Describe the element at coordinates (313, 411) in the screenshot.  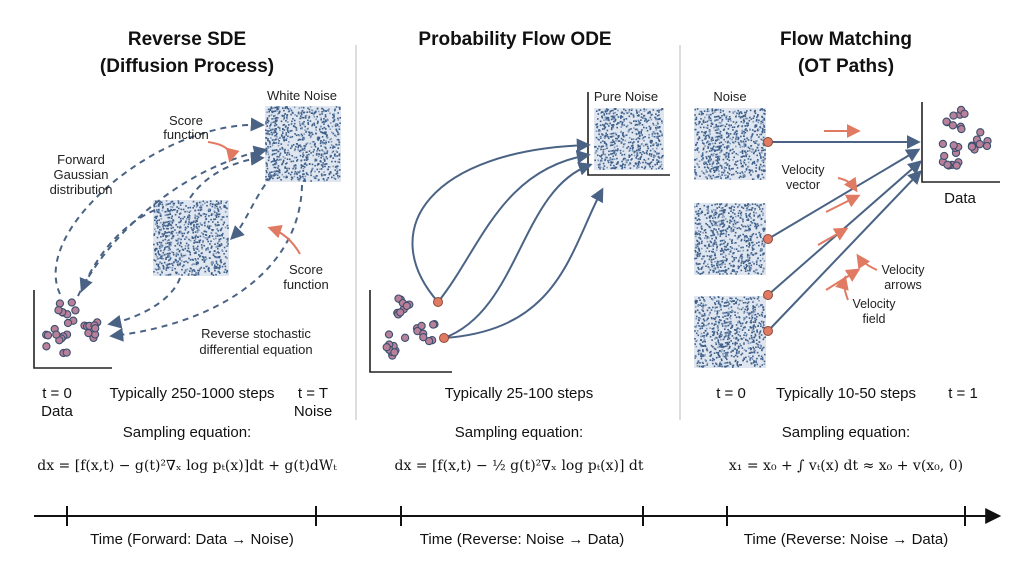
I see `sde-noise-label: Noise` at that location.